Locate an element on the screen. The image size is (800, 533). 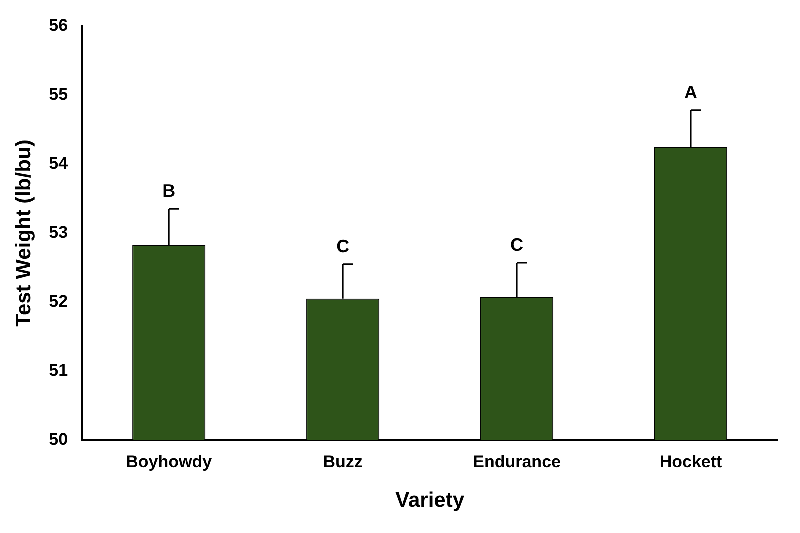
y-tick-label: 55 is located at coordinates (58, 94).